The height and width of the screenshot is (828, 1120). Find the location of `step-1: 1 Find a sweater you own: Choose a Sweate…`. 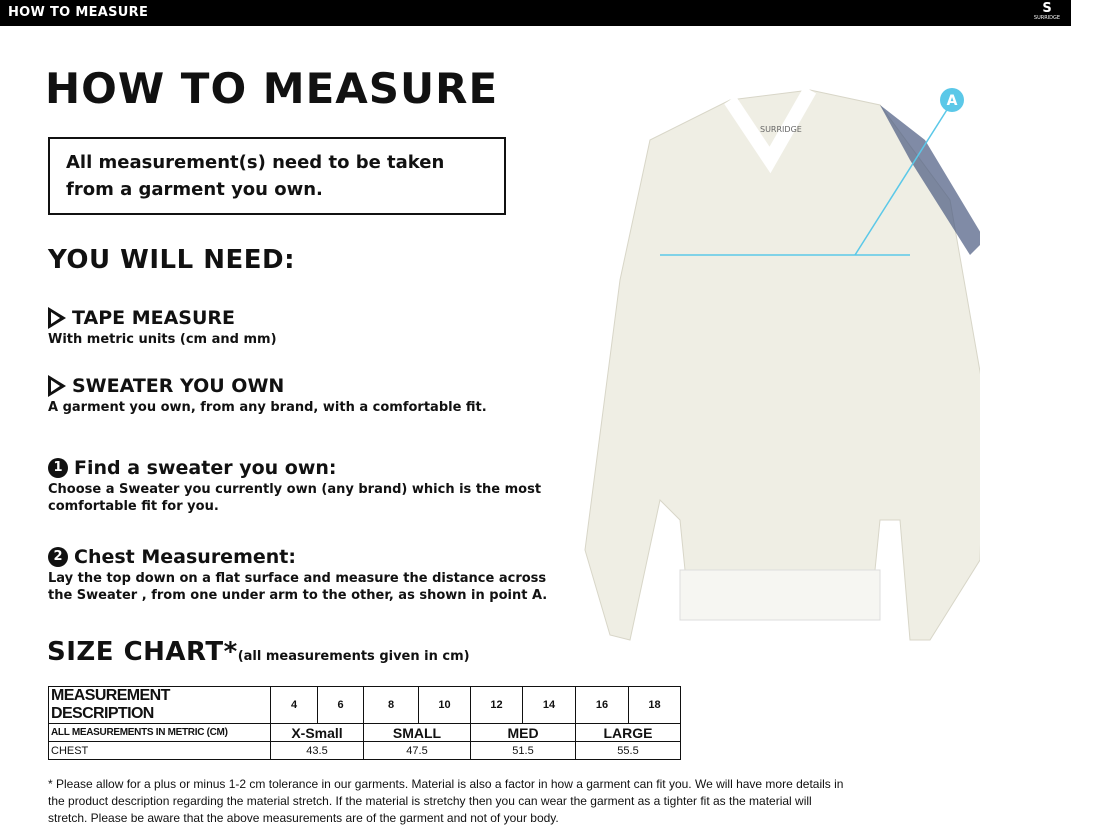

step-1: 1 Find a sweater you own: Choose a Sweate… is located at coordinates (298, 486).